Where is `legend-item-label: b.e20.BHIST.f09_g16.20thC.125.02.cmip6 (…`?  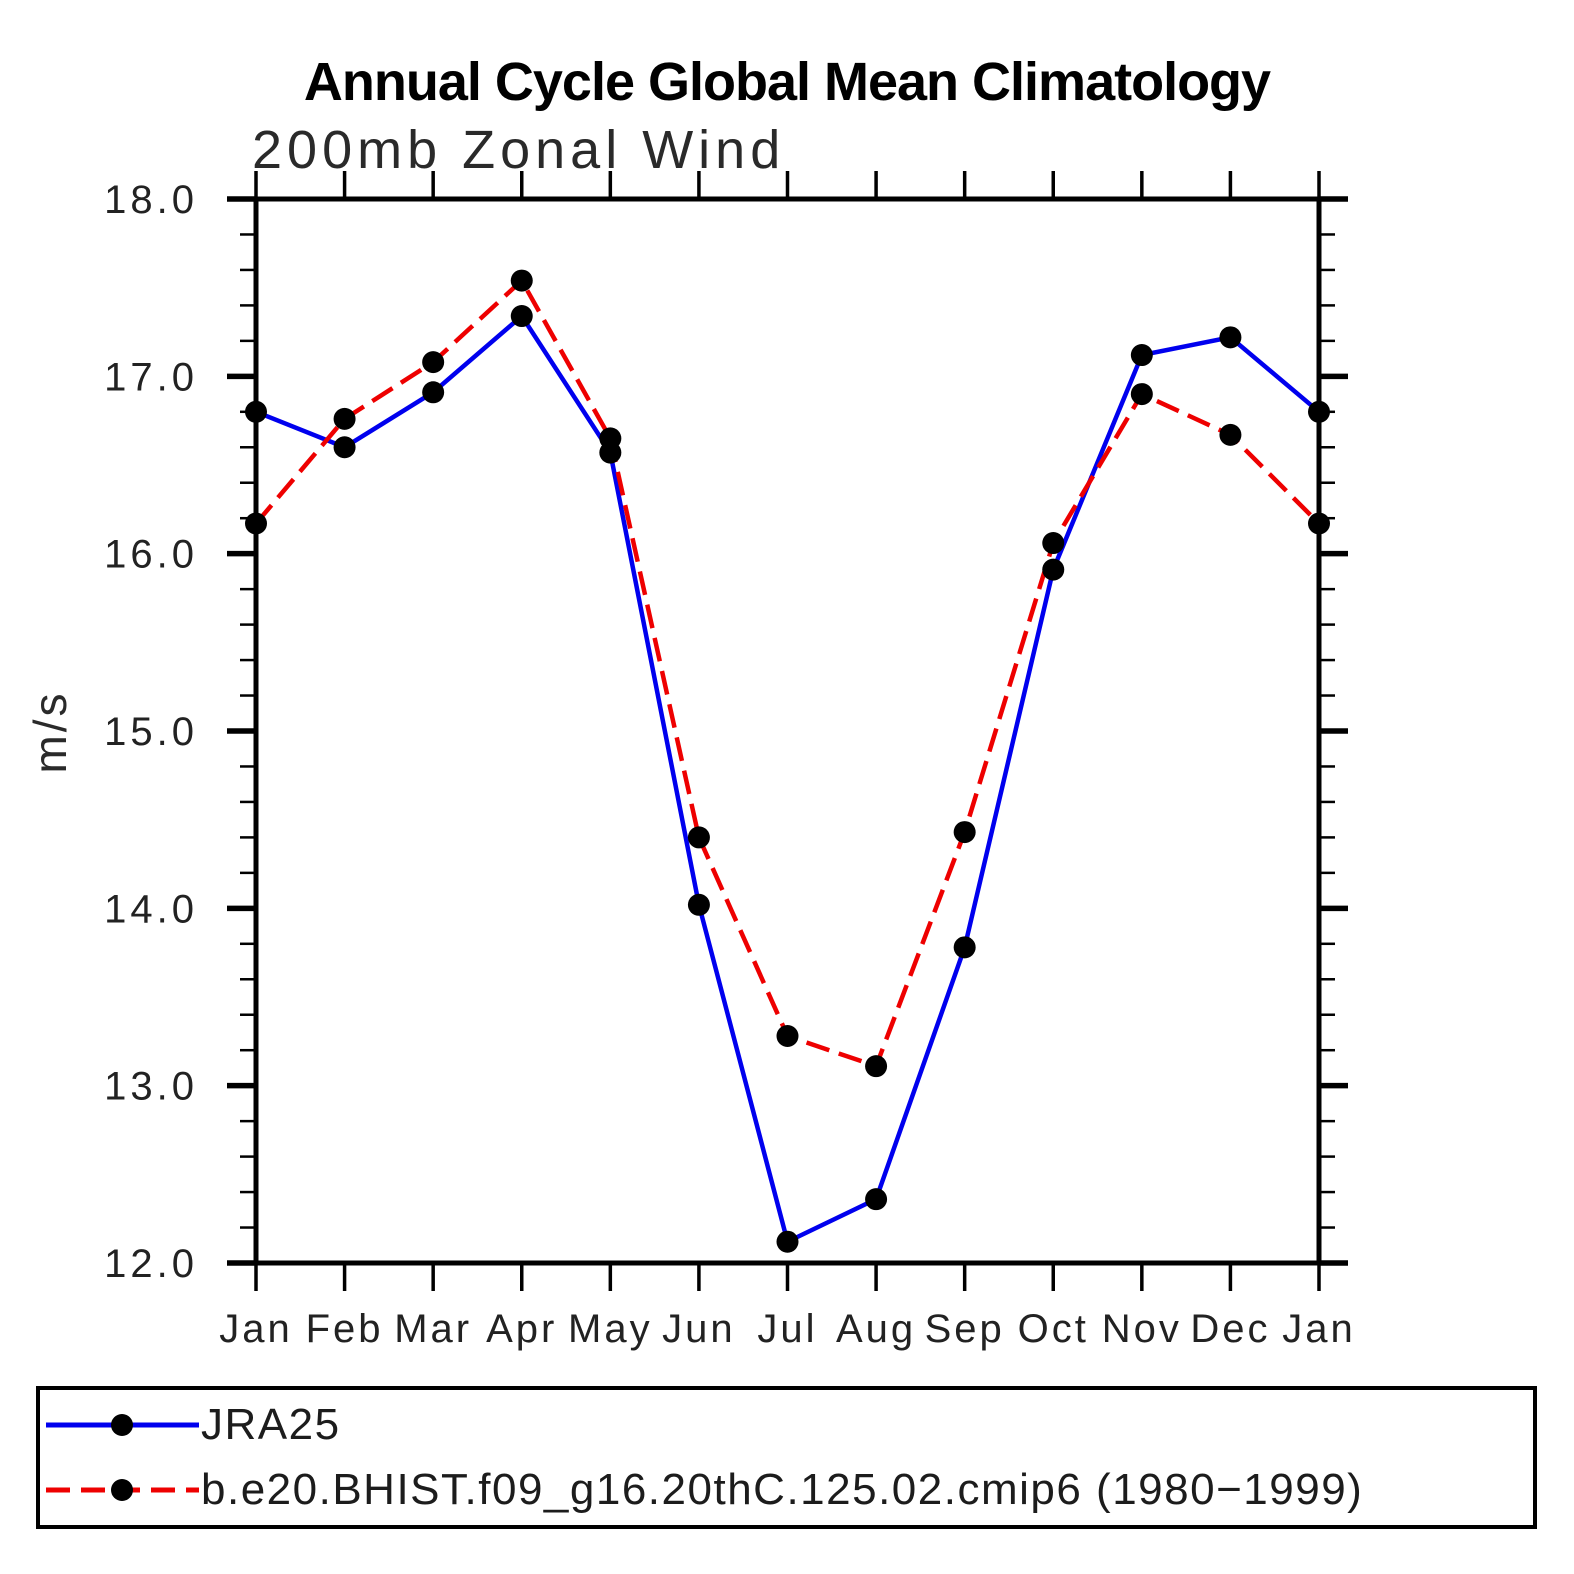 legend-item-label: b.e20.BHIST.f09_g16.20thC.125.02.cmip6 (… is located at coordinates (782, 1489).